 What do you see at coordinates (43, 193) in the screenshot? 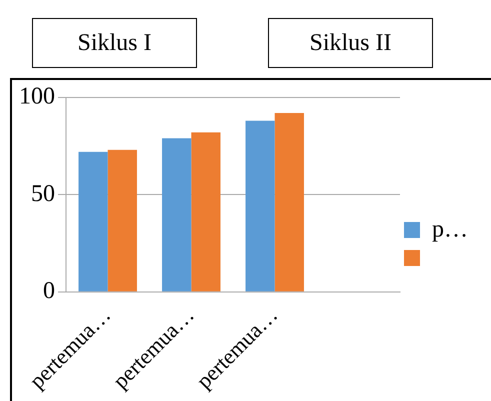
I see `y-tick-label: 50` at bounding box center [43, 193].